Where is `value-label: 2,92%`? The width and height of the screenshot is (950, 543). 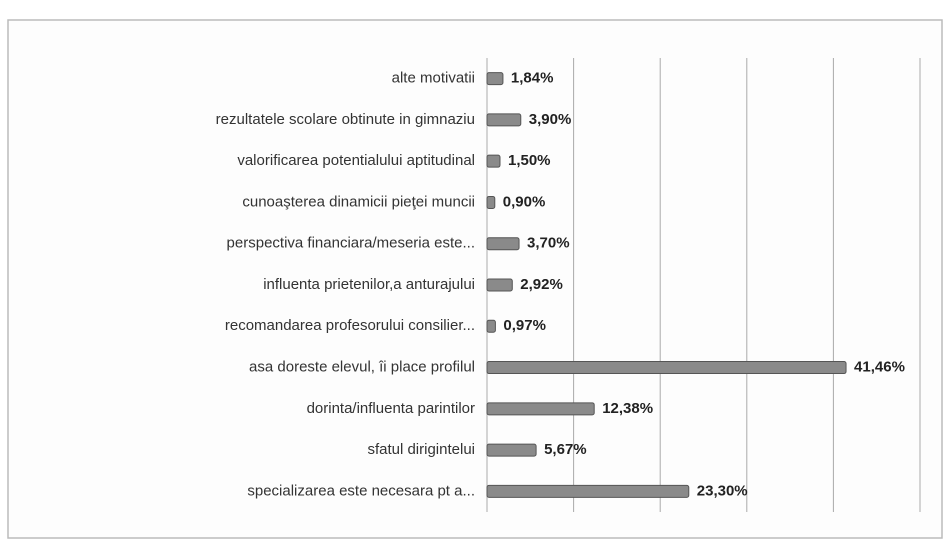 value-label: 2,92% is located at coordinates (541, 284).